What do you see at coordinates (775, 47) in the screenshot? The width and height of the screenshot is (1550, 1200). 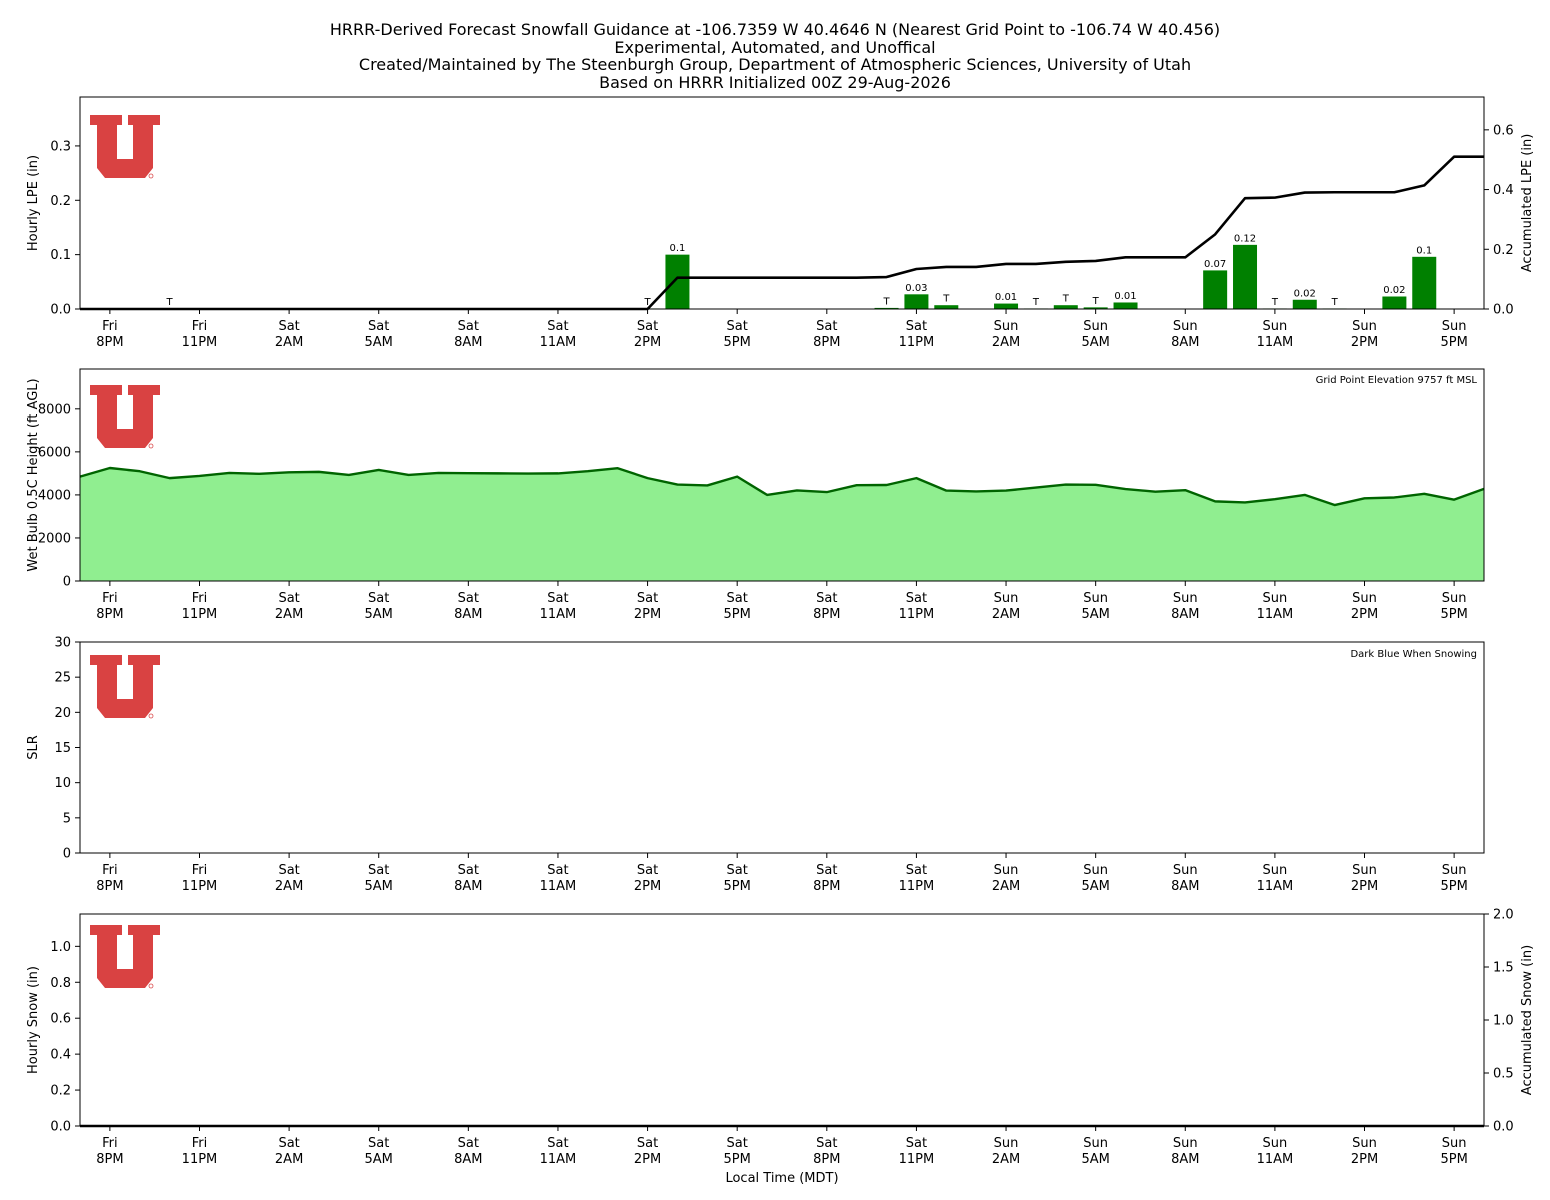 I see `title-line-2: Experimental, Automated, and Unoffical` at bounding box center [775, 47].